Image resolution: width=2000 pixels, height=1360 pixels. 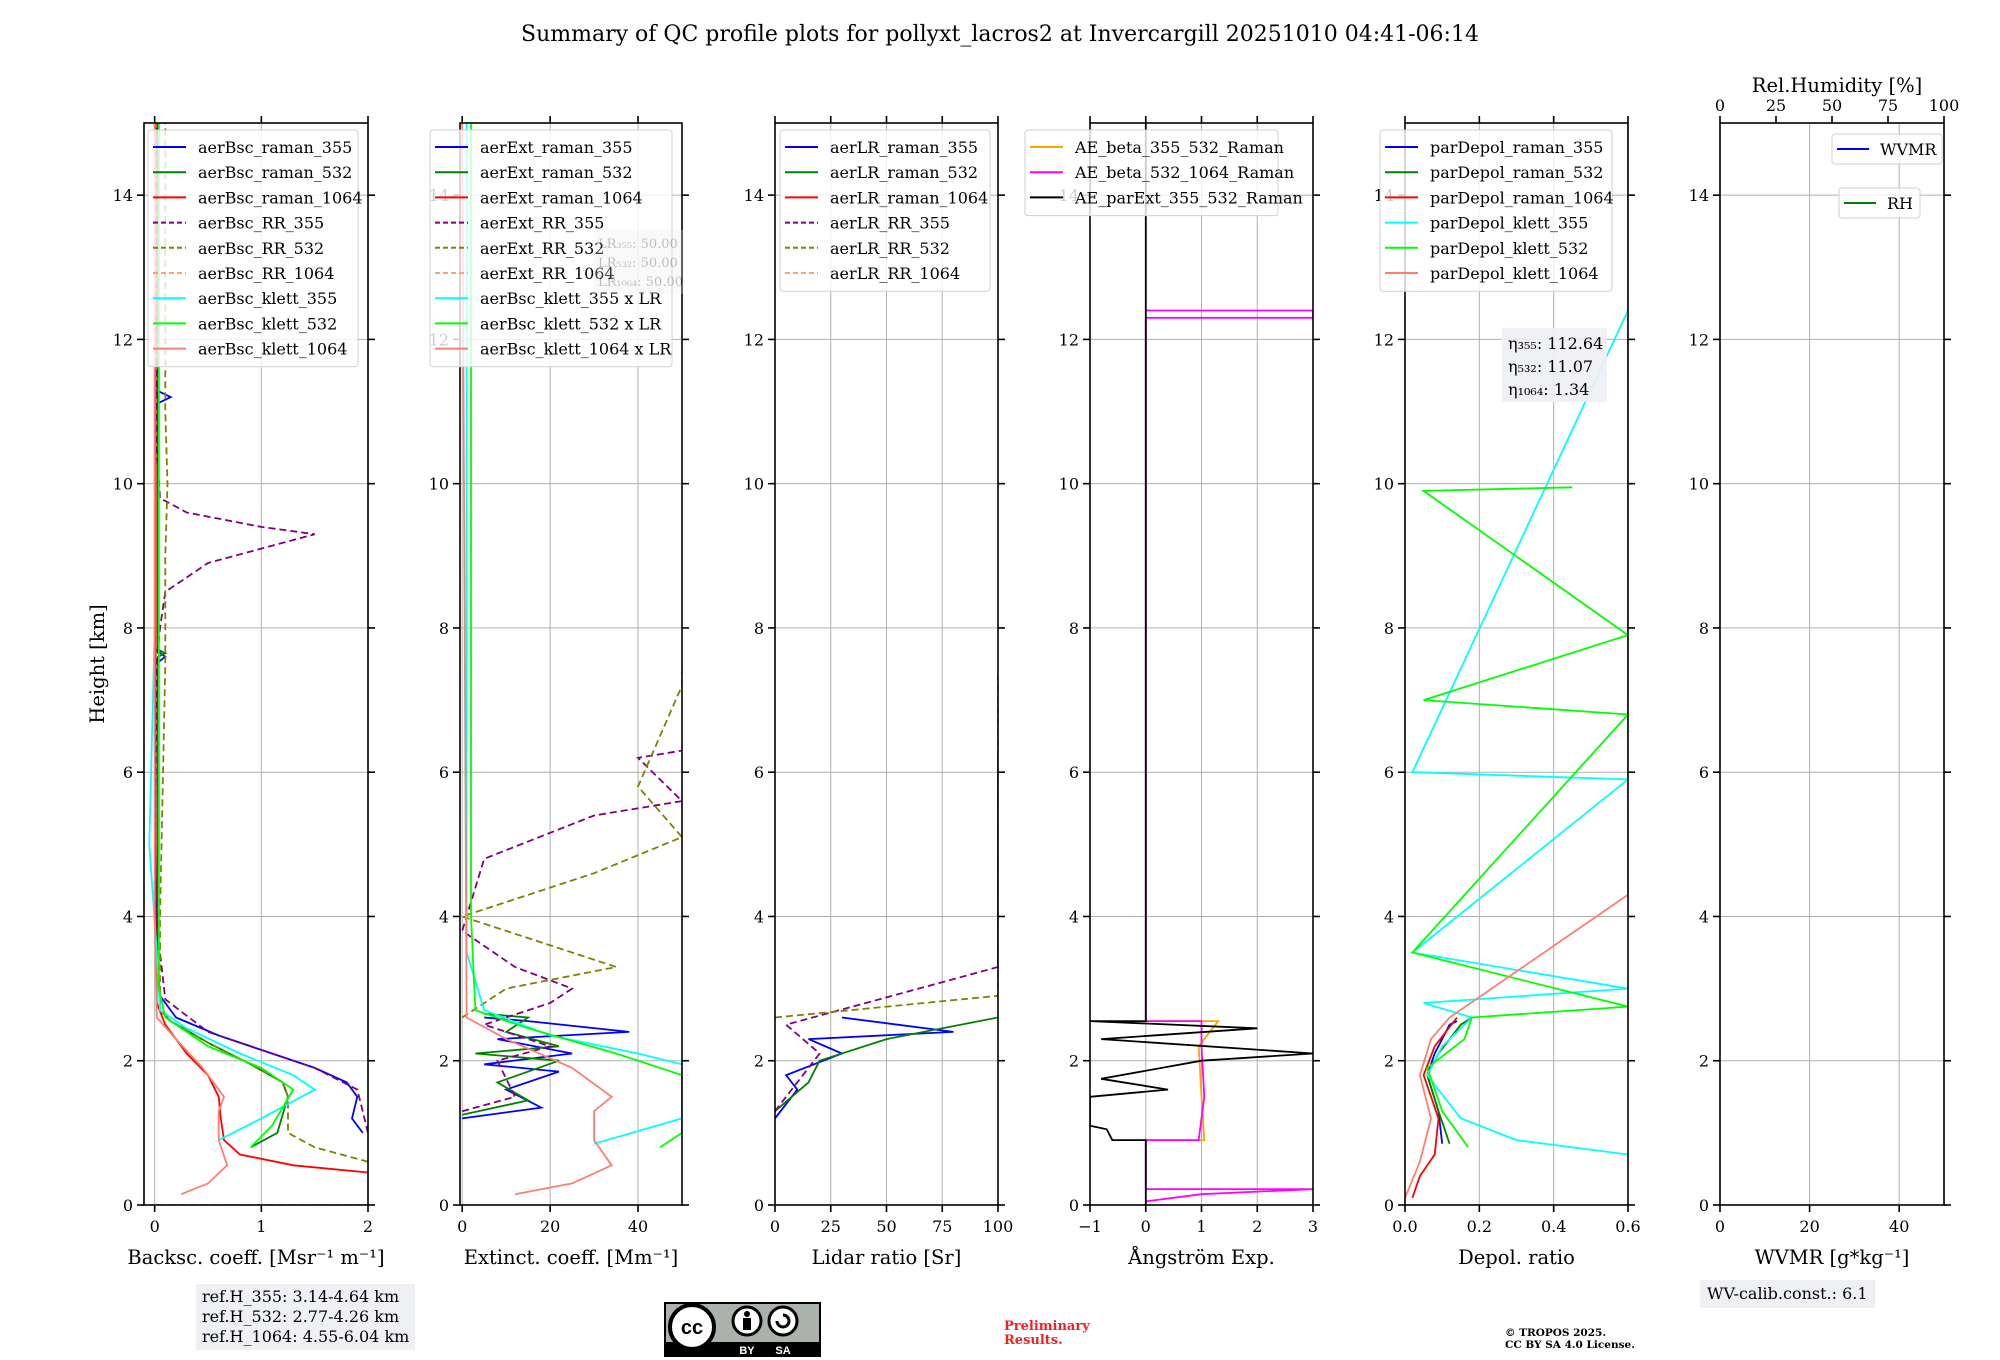 I want to click on x-tick-label: 0.2, so click(x=1479, y=1226).